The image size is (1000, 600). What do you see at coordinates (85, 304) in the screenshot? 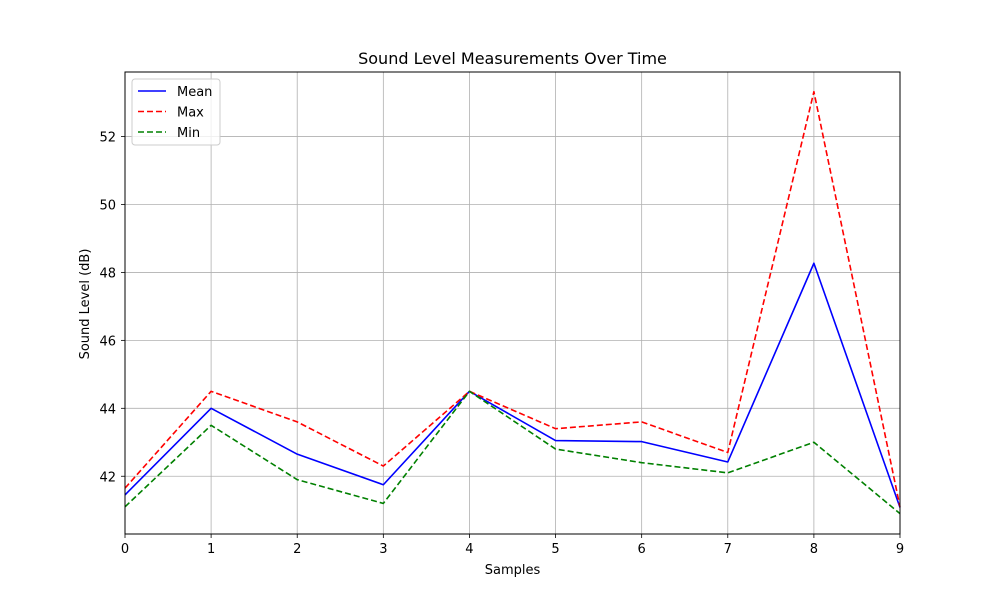
I see `y-axis-label: Sound Level (dB)` at bounding box center [85, 304].